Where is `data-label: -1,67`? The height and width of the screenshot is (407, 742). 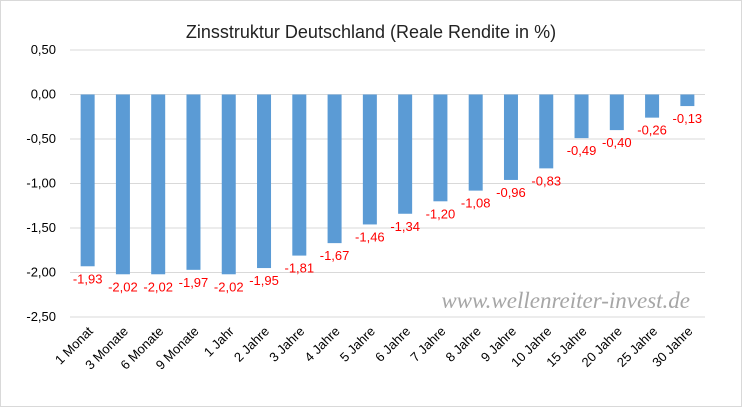
data-label: -1,67 is located at coordinates (335, 255).